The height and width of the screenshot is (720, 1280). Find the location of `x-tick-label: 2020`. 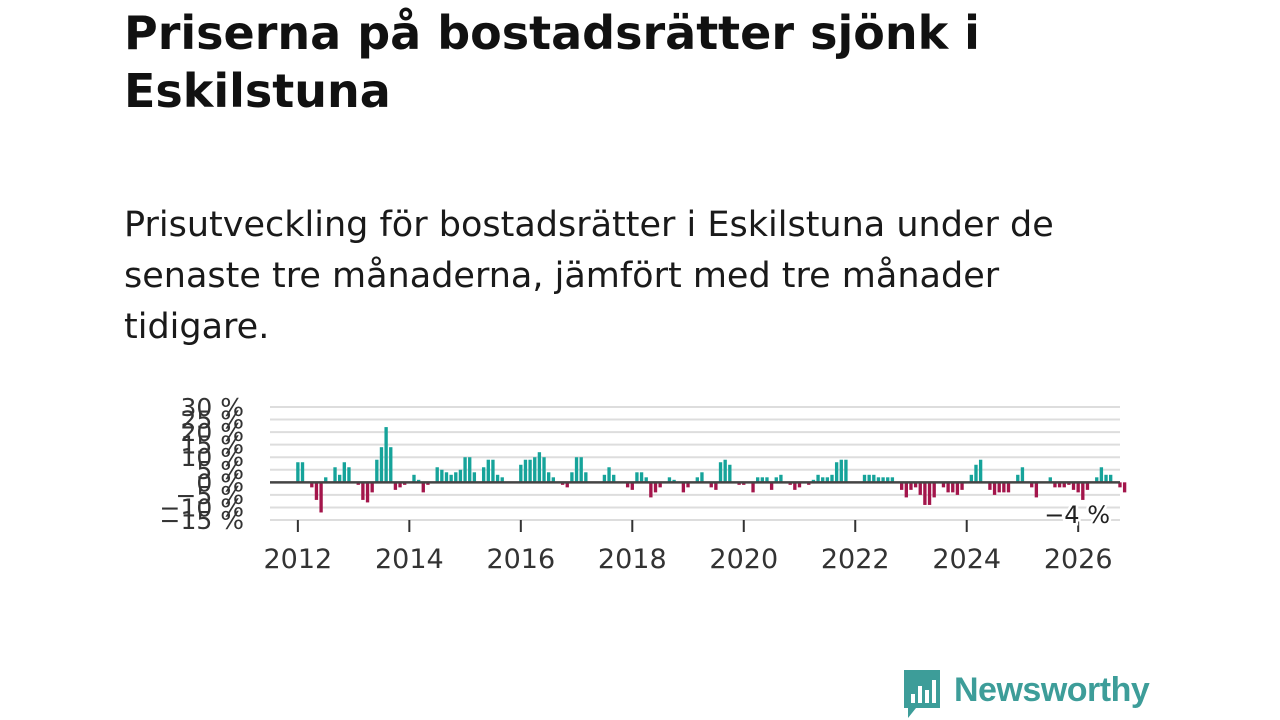

x-tick-label: 2020 is located at coordinates (743, 559).